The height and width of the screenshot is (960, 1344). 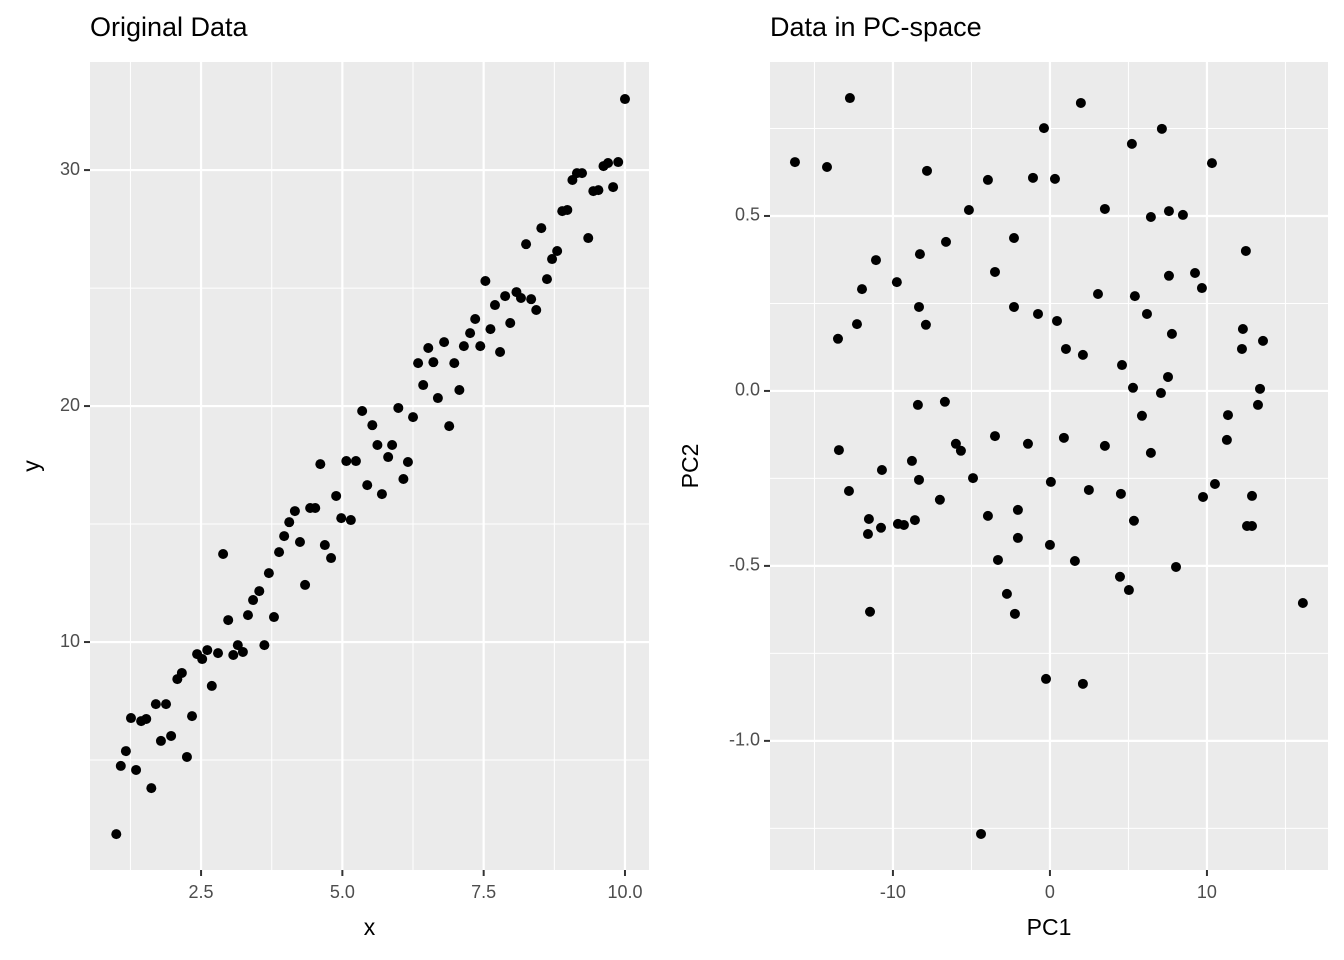 What do you see at coordinates (1050, 892) in the screenshot?
I see `x-tick-label: 0` at bounding box center [1050, 892].